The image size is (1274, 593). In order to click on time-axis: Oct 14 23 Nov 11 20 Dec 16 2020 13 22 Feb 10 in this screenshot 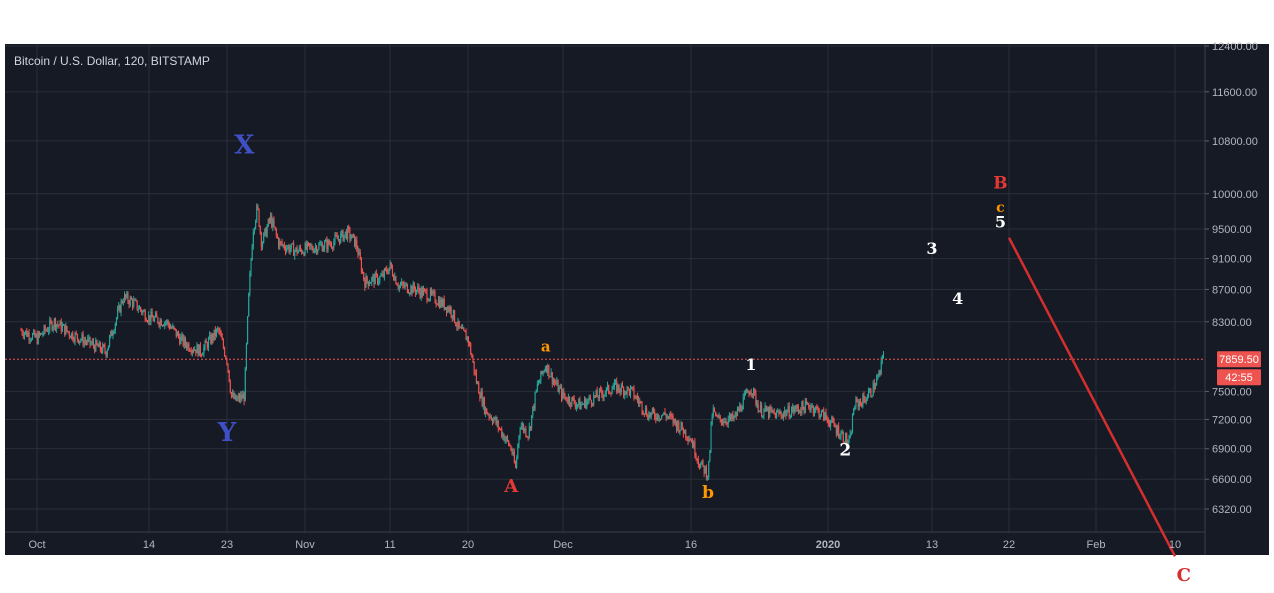, I will do `click(604, 545)`.